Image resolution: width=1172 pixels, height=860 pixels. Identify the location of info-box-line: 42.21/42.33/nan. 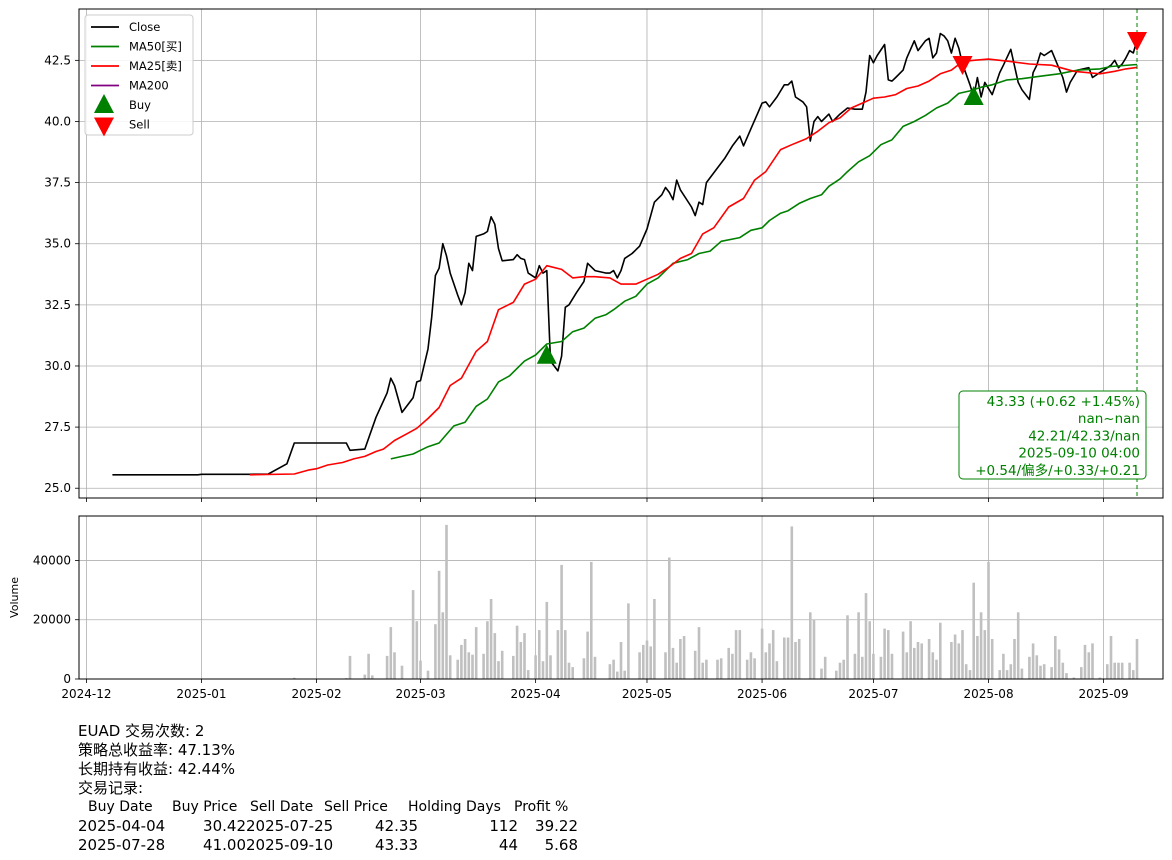
(1084, 436).